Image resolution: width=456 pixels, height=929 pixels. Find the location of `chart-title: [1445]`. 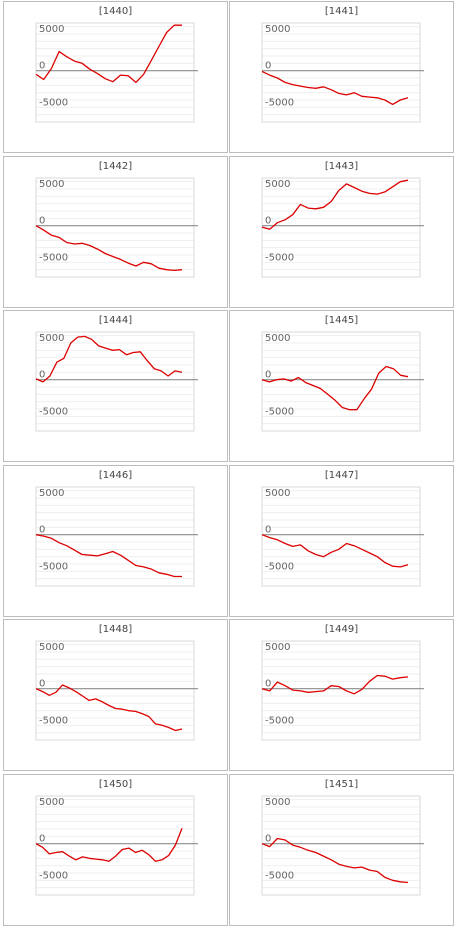

chart-title: [1445] is located at coordinates (341, 320).